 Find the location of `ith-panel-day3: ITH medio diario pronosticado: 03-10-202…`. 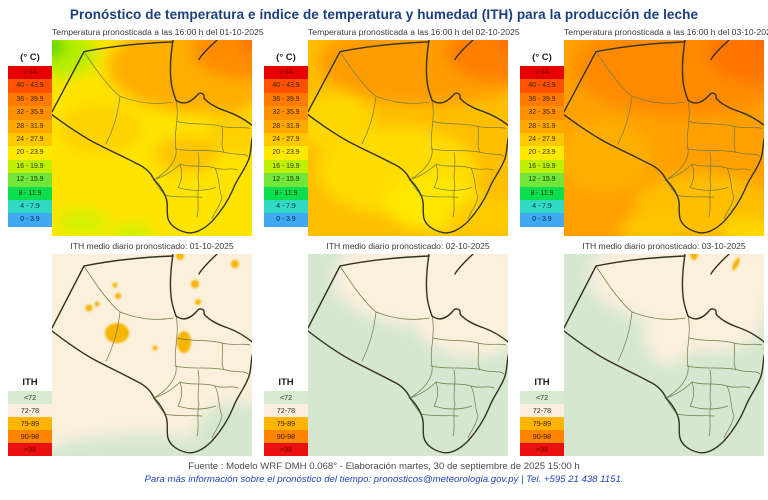

ith-panel-day3: ITH medio diario pronosticado: 03-10-202… is located at coordinates (640, 346).